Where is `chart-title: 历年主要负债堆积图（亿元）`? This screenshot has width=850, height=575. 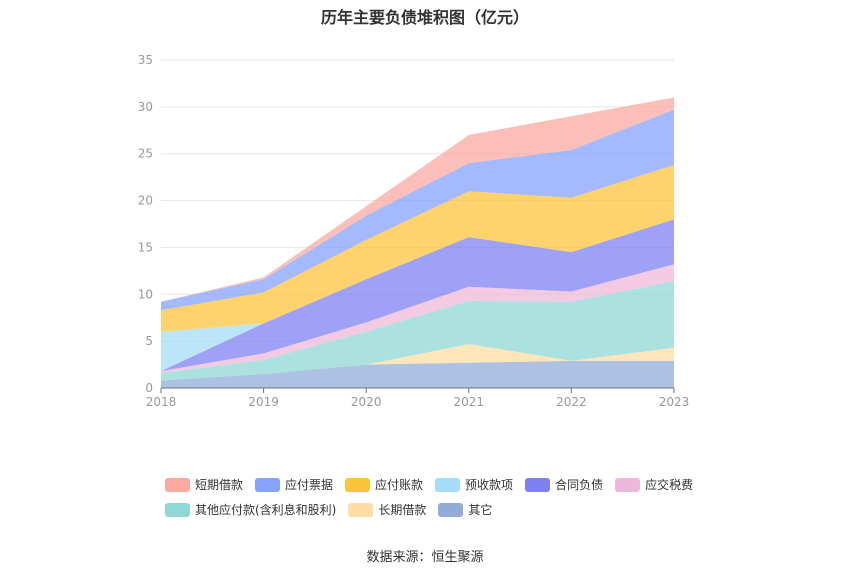 chart-title: 历年主要负债堆积图（亿元） is located at coordinates (424, 17).